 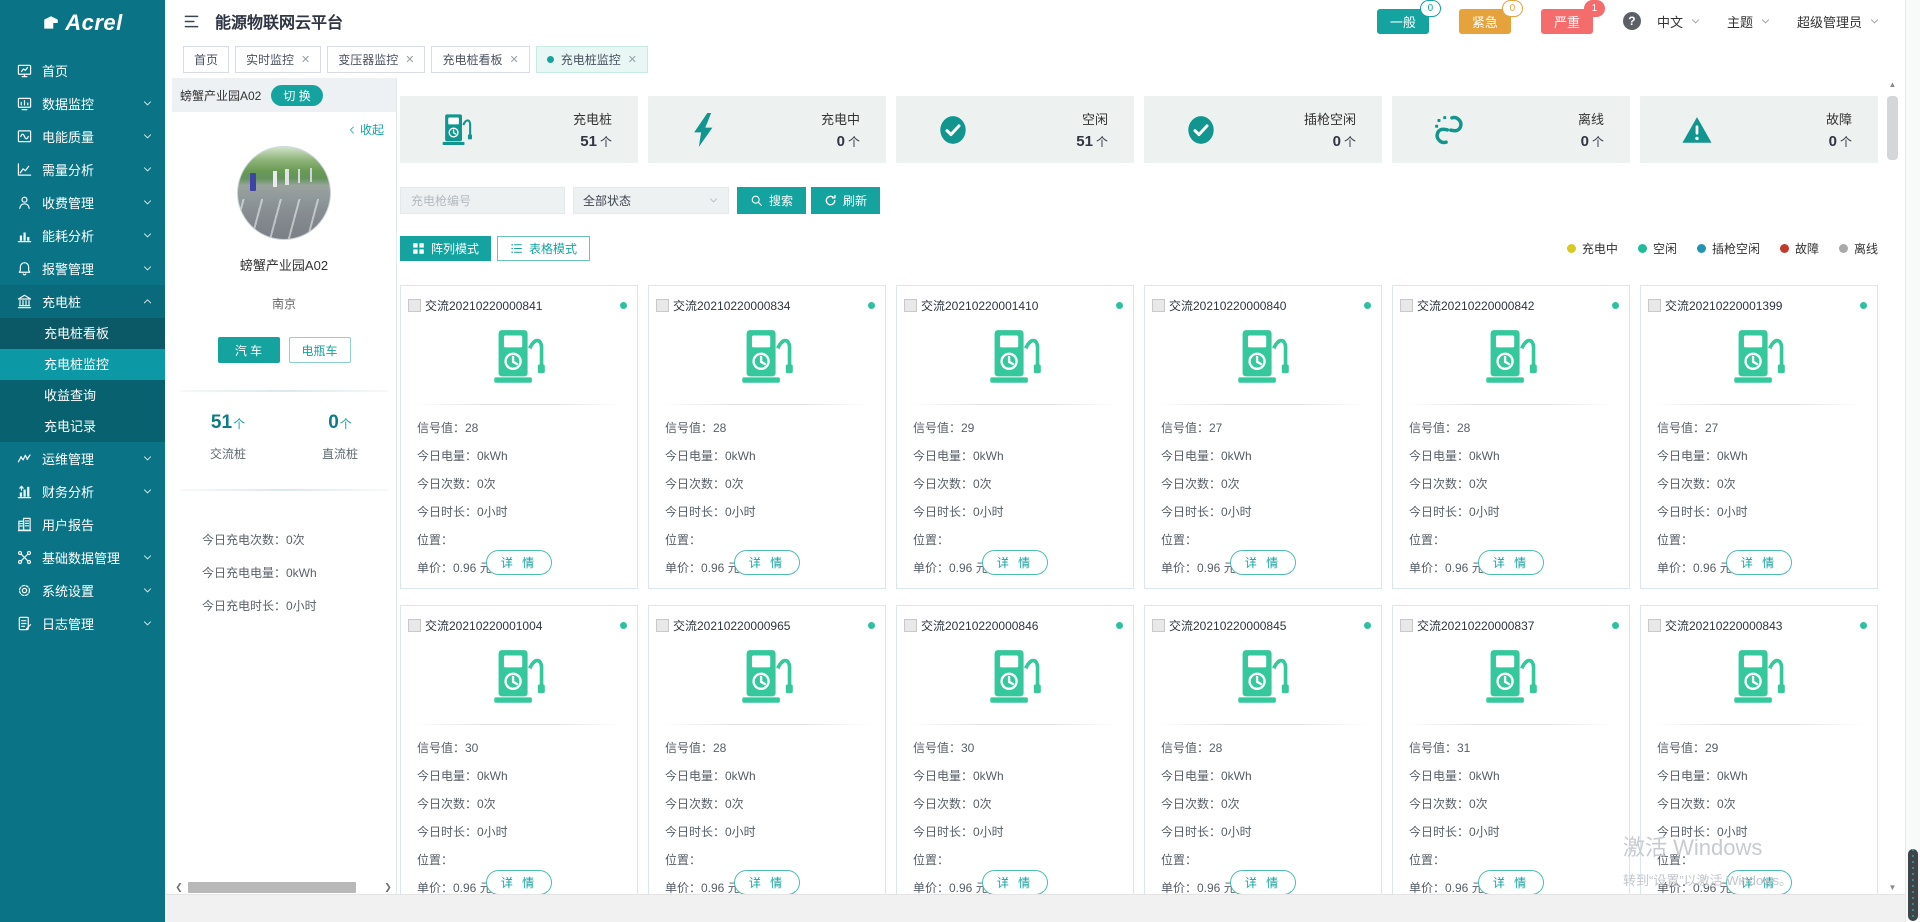 I want to click on pile-field: 位置：, so click(x=1675, y=860).